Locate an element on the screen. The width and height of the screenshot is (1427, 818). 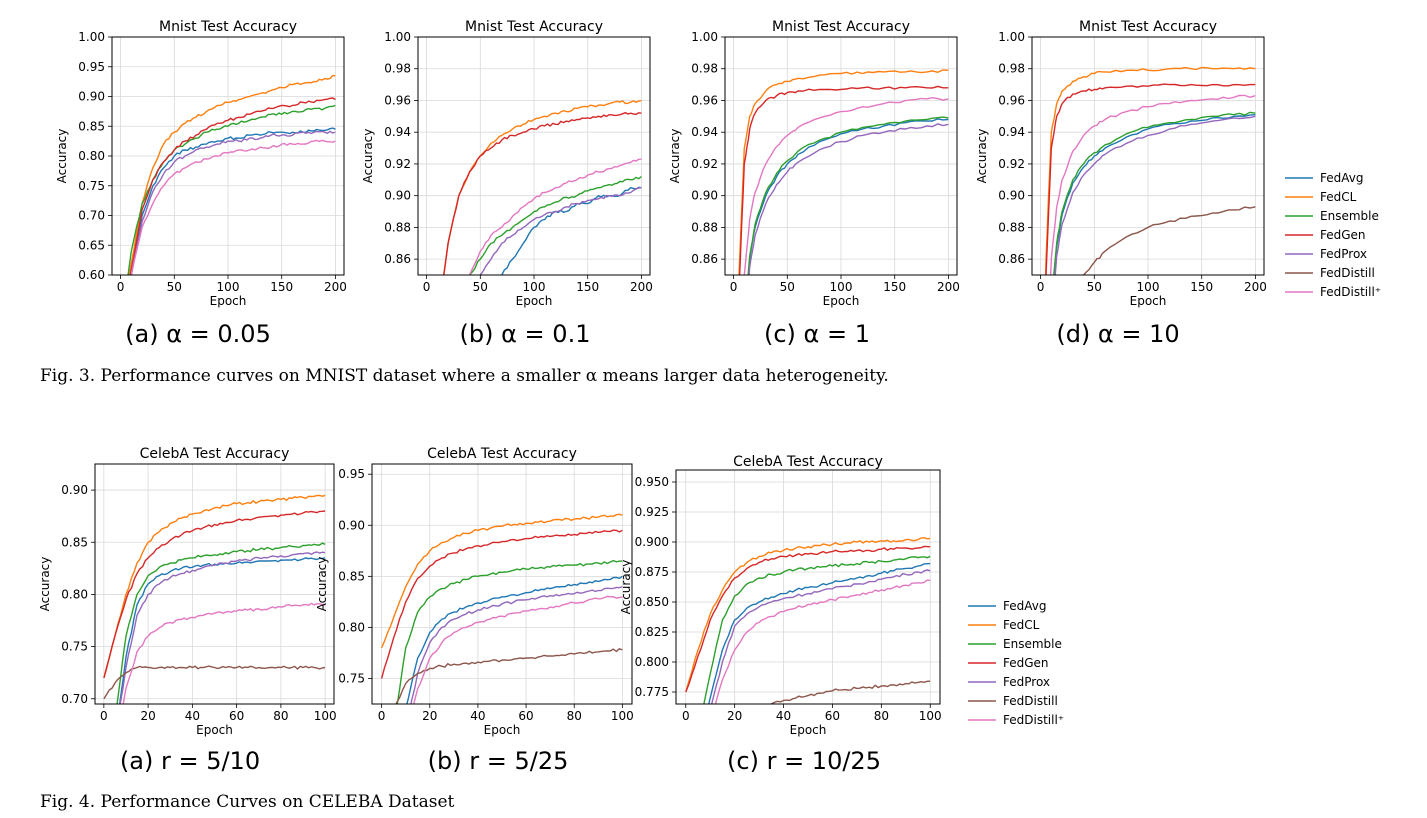
y-tick-label: 0.70 is located at coordinates (74, 699).